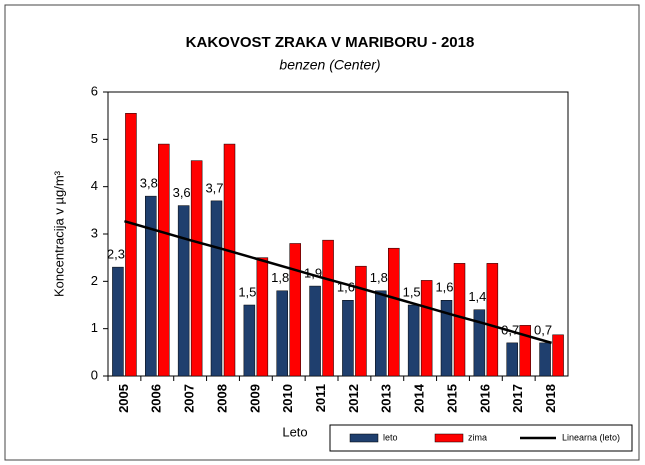 This screenshot has height=465, width=645. I want to click on legend, so click(481, 438).